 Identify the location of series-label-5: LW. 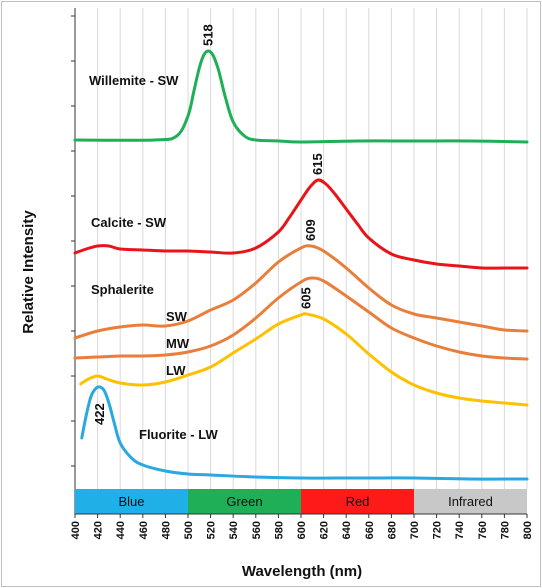
(176, 370).